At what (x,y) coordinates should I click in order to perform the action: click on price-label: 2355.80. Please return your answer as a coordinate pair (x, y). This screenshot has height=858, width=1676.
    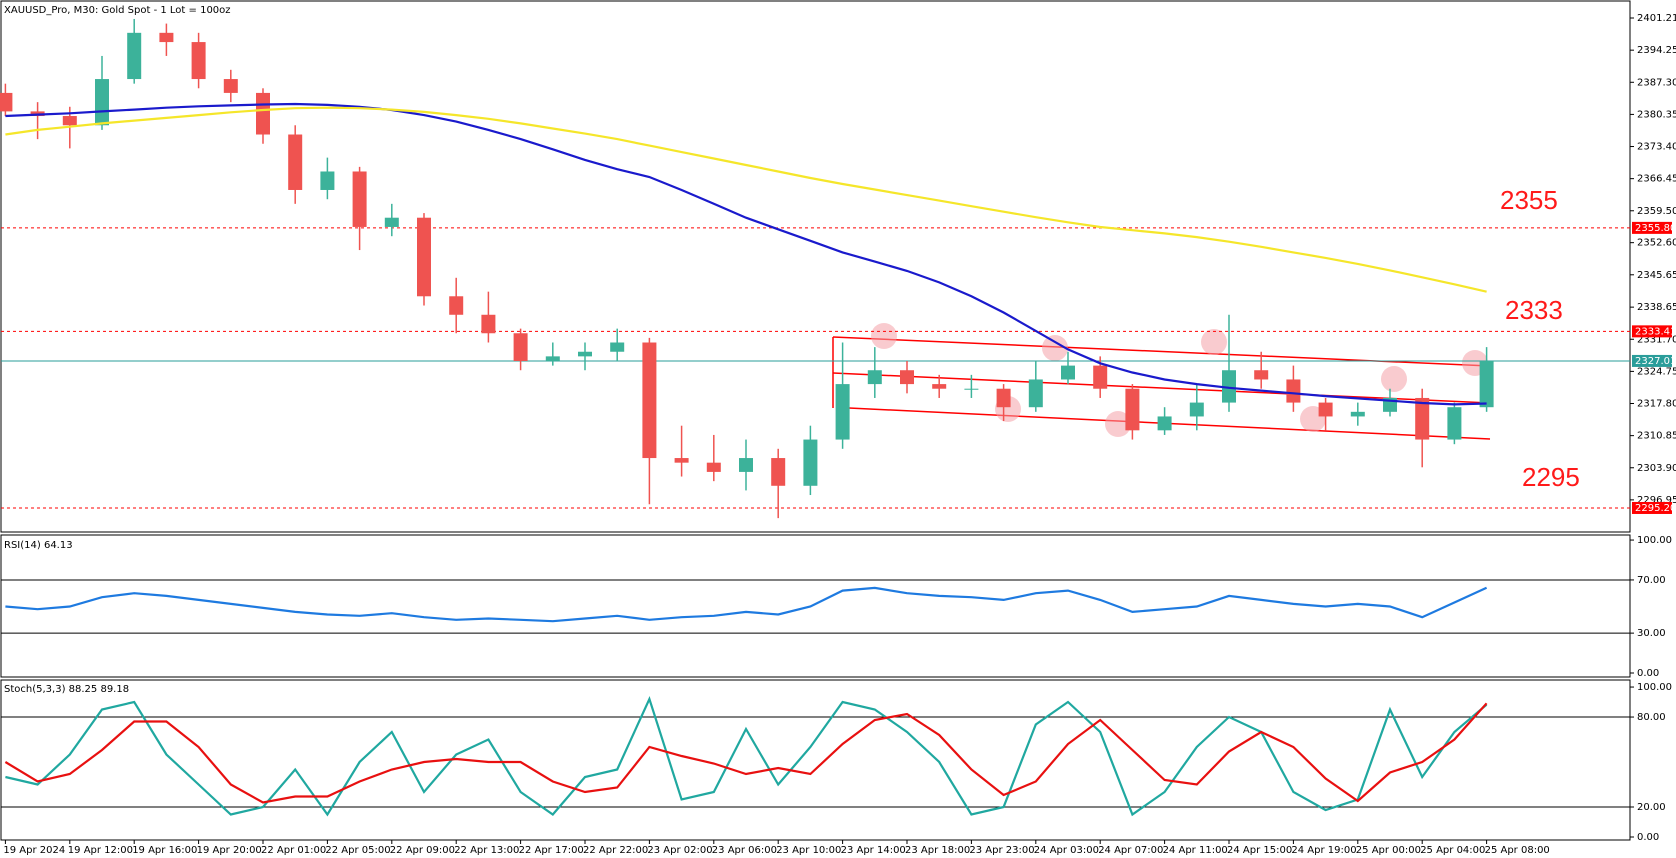
    Looking at the image, I should click on (1655, 228).